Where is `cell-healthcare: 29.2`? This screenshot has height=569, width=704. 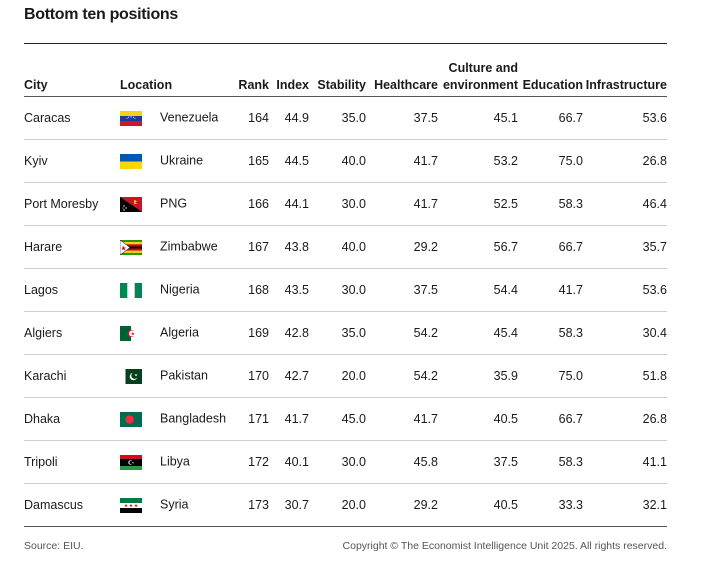
cell-healthcare: 29.2 is located at coordinates (402, 505).